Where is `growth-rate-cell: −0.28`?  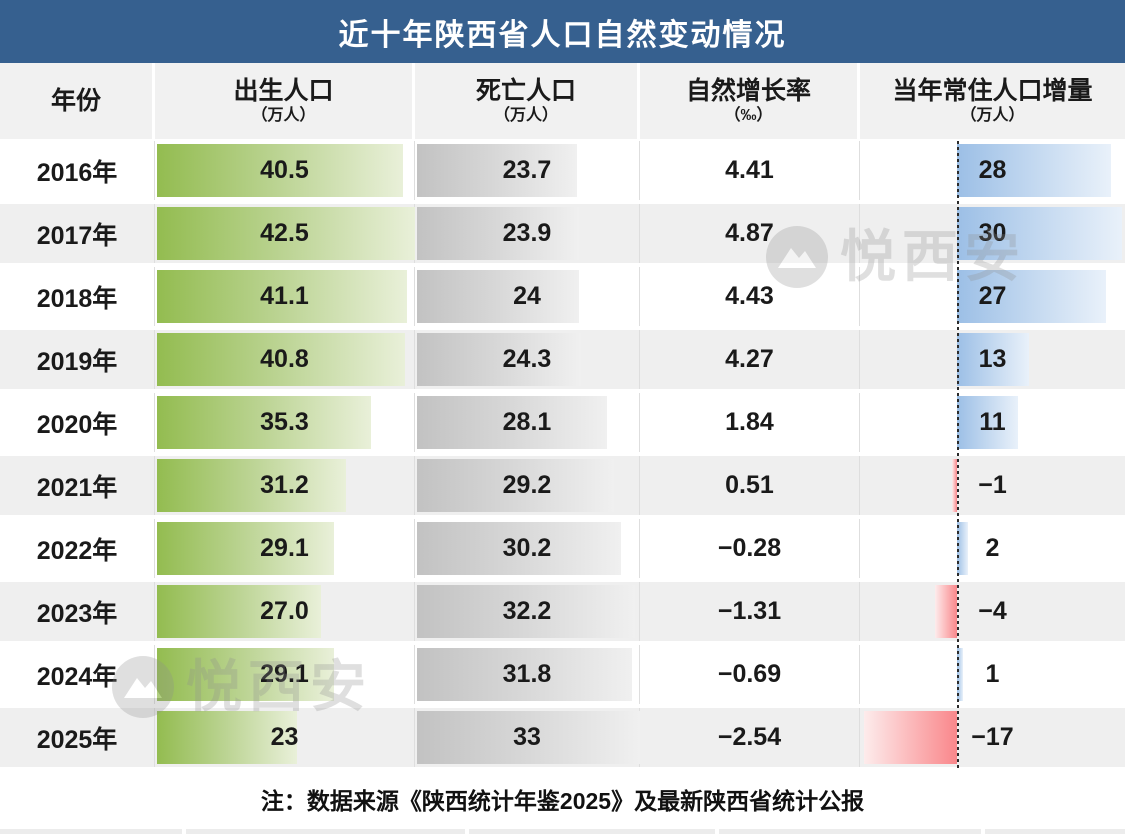
growth-rate-cell: −0.28 is located at coordinates (750, 548).